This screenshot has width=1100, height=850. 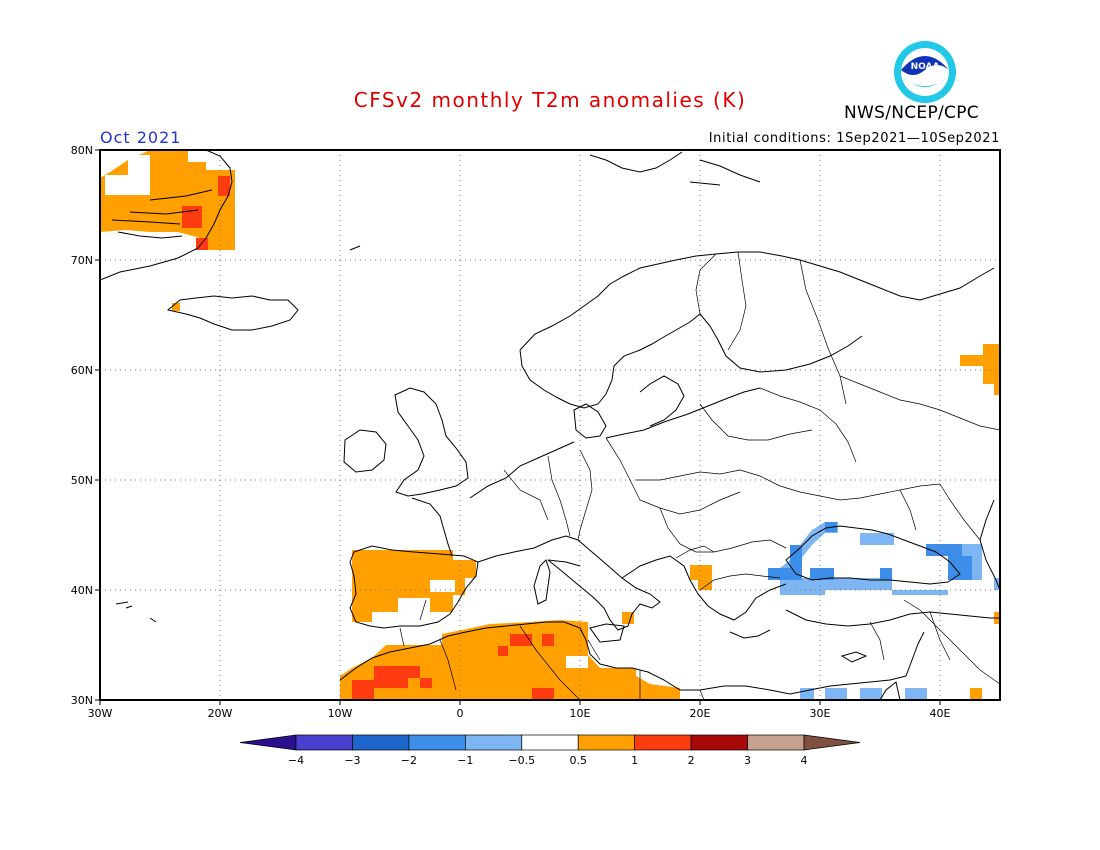 What do you see at coordinates (82, 150) in the screenshot?
I see `lat-label: 80N` at bounding box center [82, 150].